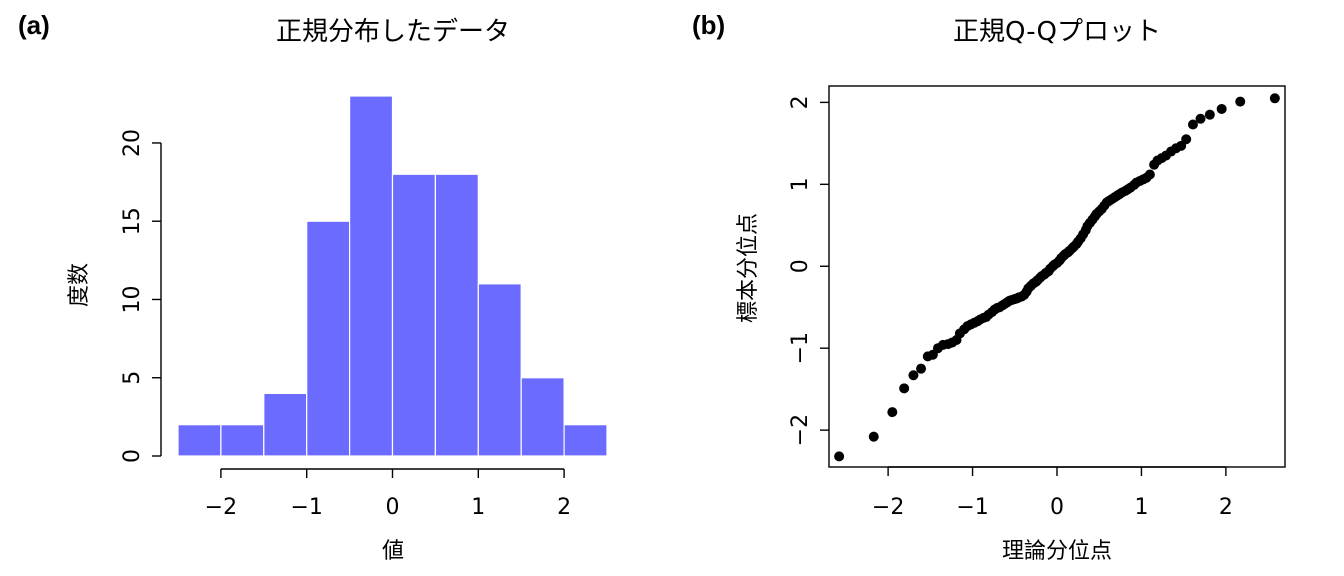 The image size is (1344, 576). Describe the element at coordinates (1057, 551) in the screenshot. I see `qq-x-label: 理論分位点` at that location.